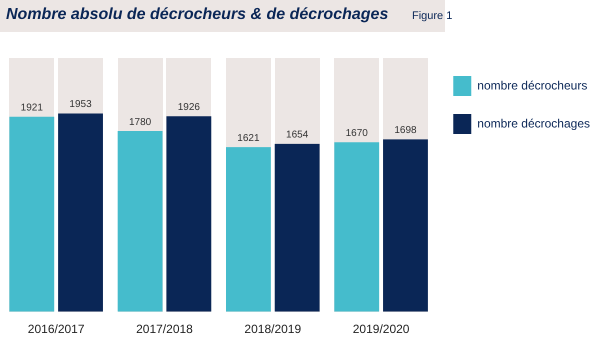 The width and height of the screenshot is (600, 350). I want to click on data-label: 1621, so click(248, 138).